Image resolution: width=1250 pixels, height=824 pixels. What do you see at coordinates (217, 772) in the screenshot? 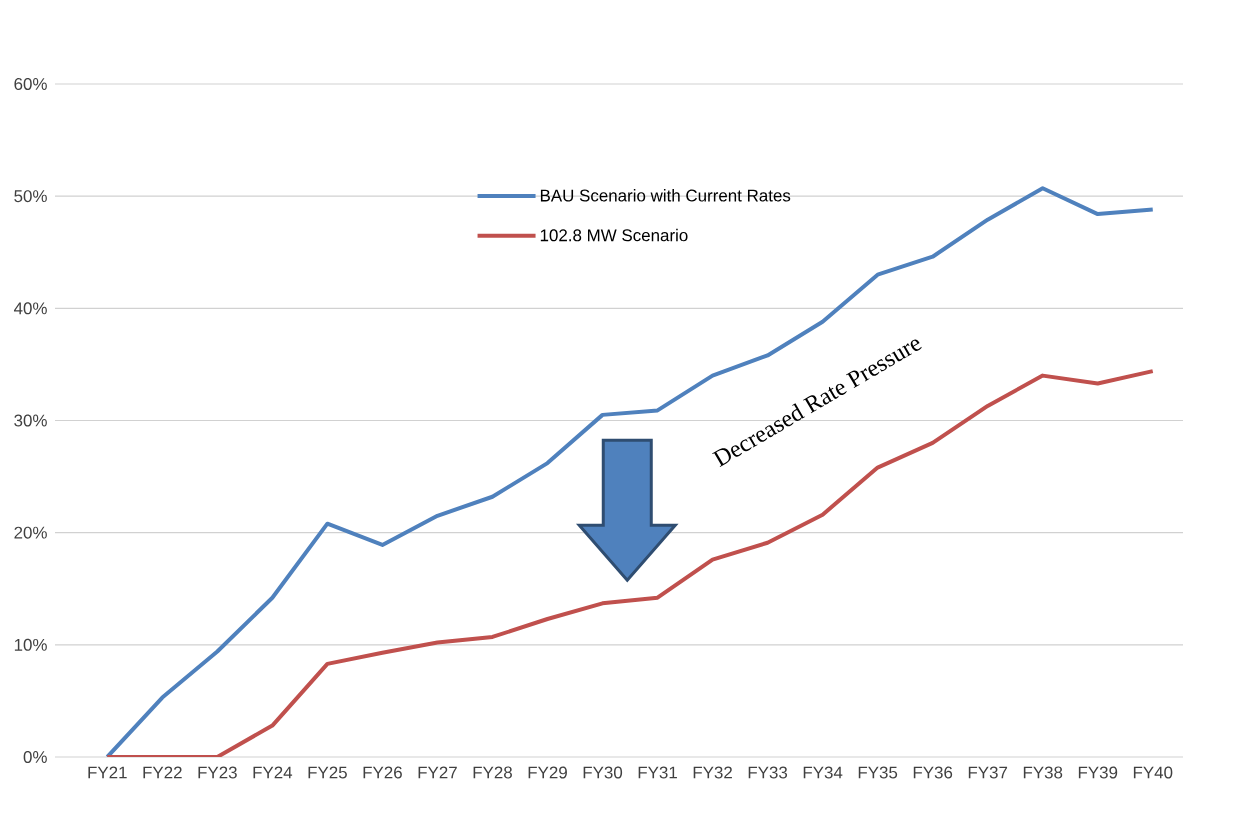
I see `x-tick-label: FY23` at bounding box center [217, 772].